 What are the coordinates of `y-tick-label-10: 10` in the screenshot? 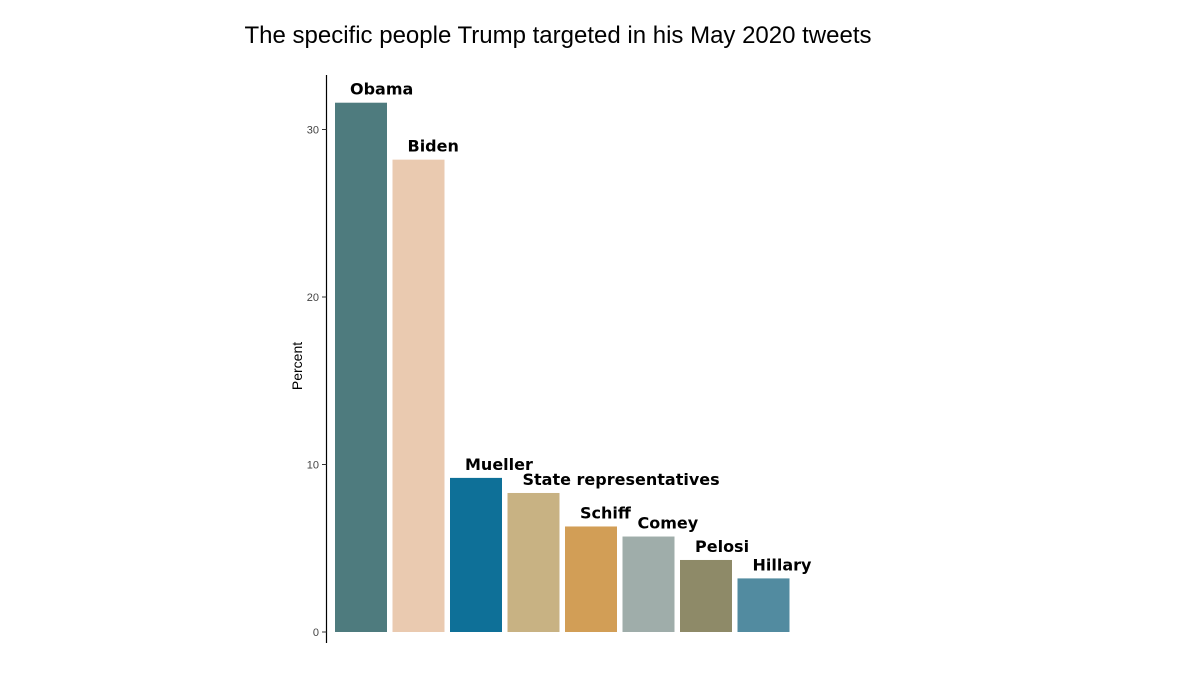 It's located at (313, 466).